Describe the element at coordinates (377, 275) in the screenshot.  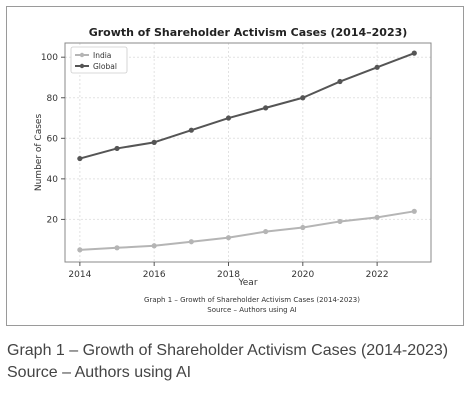
I see `x-tick-label: 2022` at that location.